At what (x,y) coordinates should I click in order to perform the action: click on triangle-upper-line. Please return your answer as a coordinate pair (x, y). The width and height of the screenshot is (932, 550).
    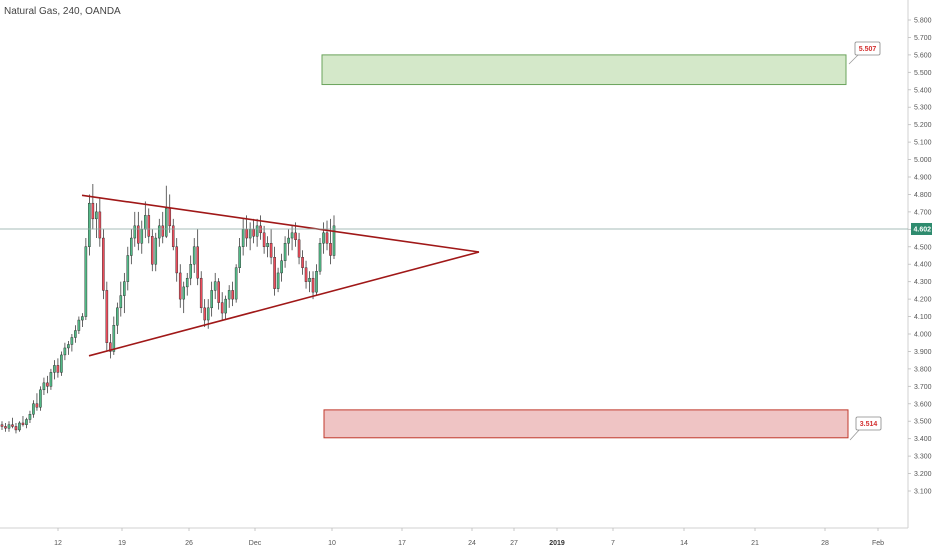
    Looking at the image, I should click on (280, 223).